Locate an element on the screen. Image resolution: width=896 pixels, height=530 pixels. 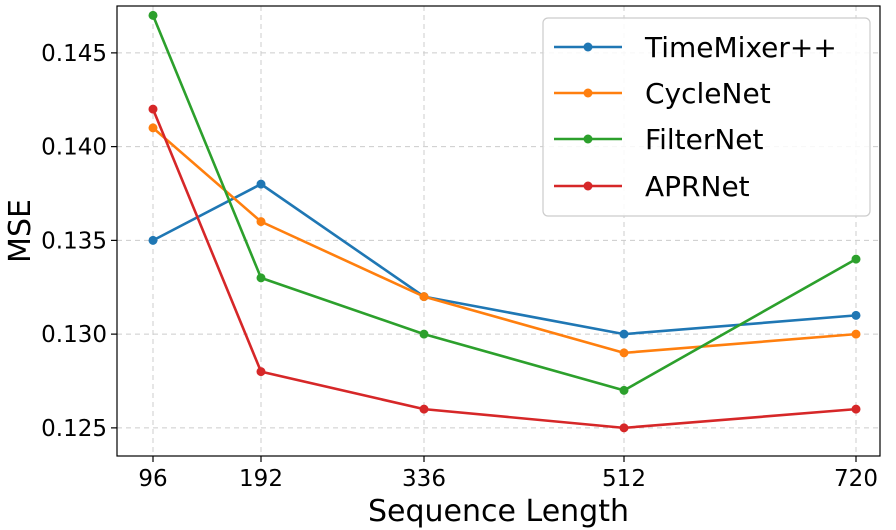
legend: TimeMixer++ CycleNet FilterNet APRNet is located at coordinates (706, 117).